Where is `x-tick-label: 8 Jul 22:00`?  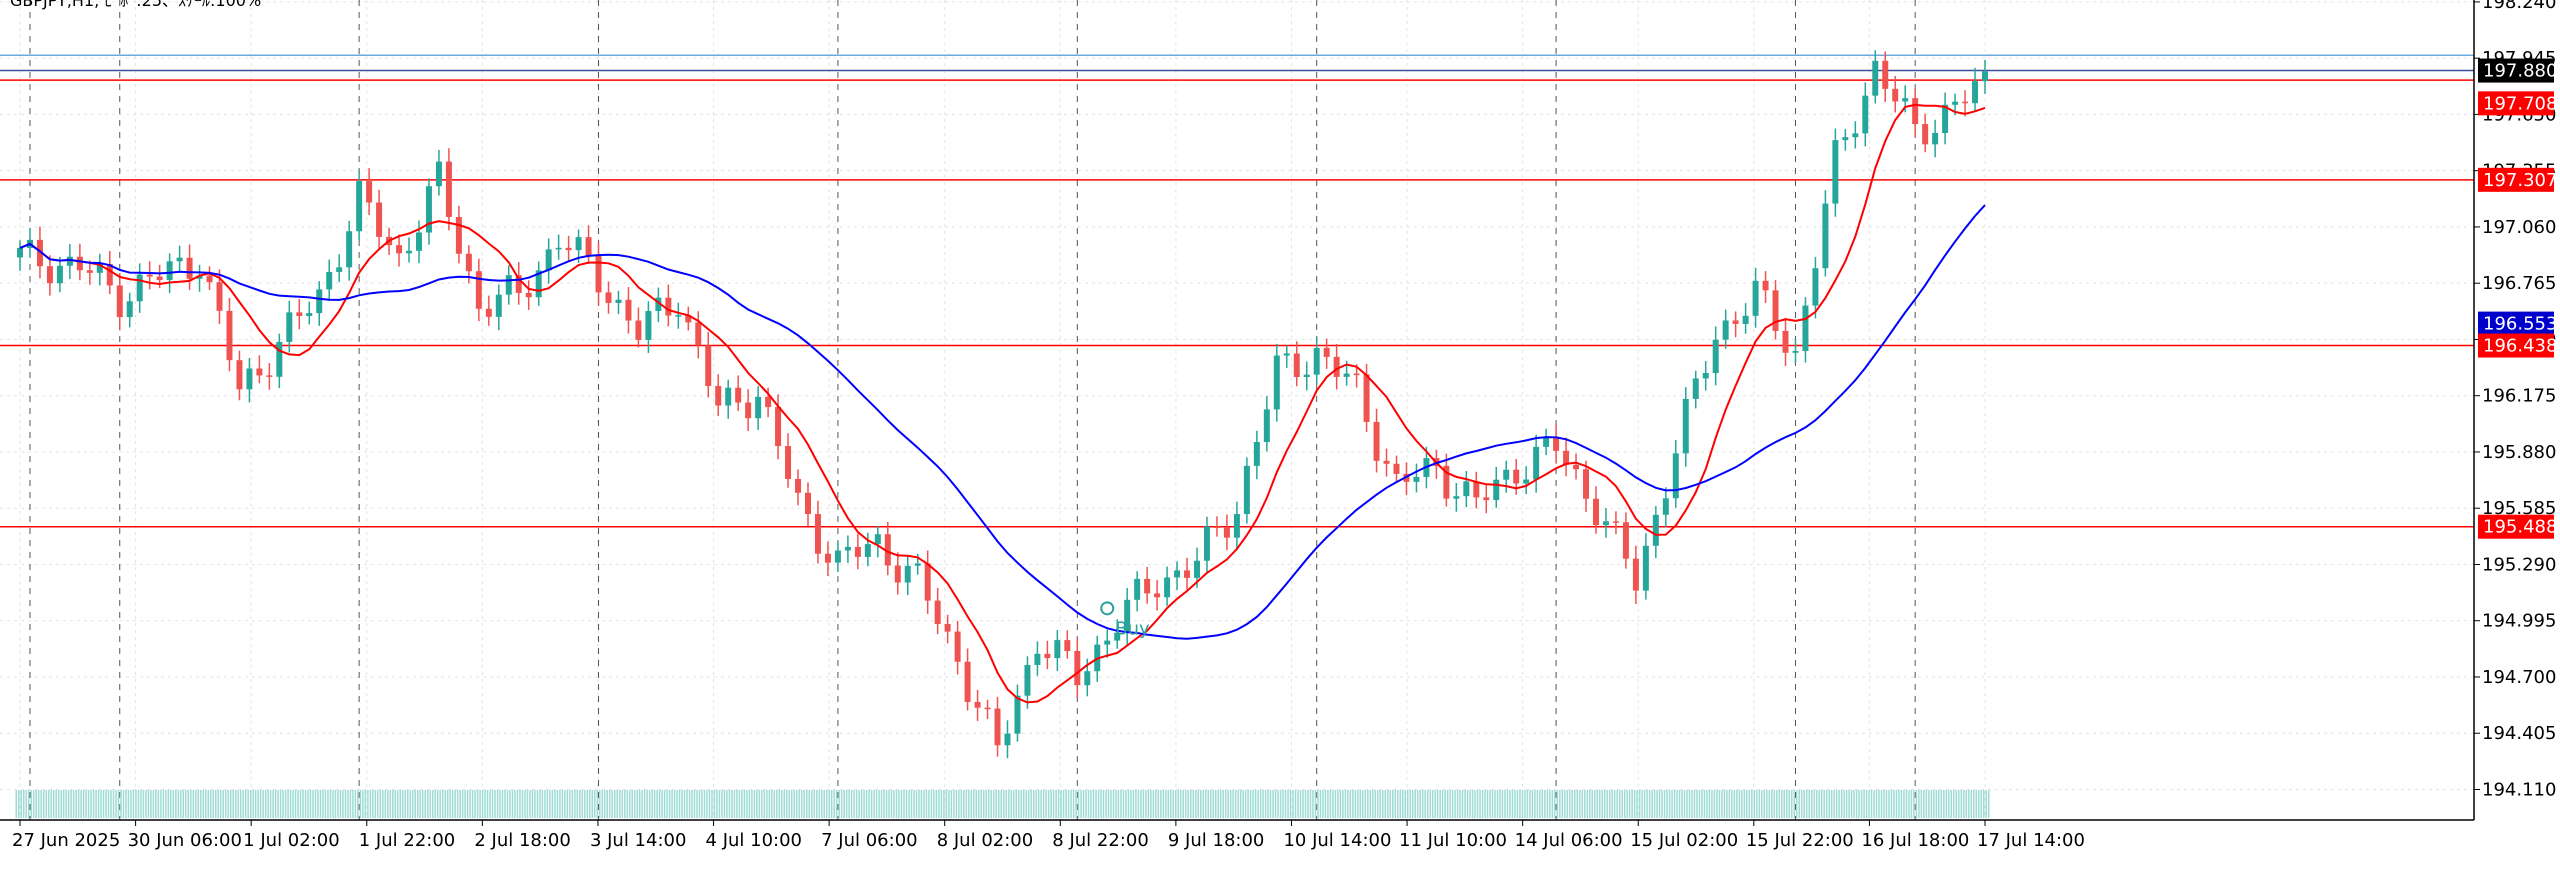 x-tick-label: 8 Jul 22:00 is located at coordinates (1100, 840).